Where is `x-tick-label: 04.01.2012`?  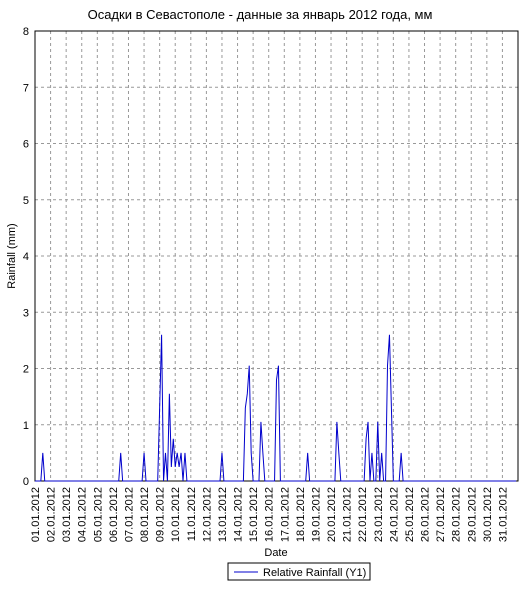
x-tick-label: 04.01.2012 is located at coordinates (83, 514).